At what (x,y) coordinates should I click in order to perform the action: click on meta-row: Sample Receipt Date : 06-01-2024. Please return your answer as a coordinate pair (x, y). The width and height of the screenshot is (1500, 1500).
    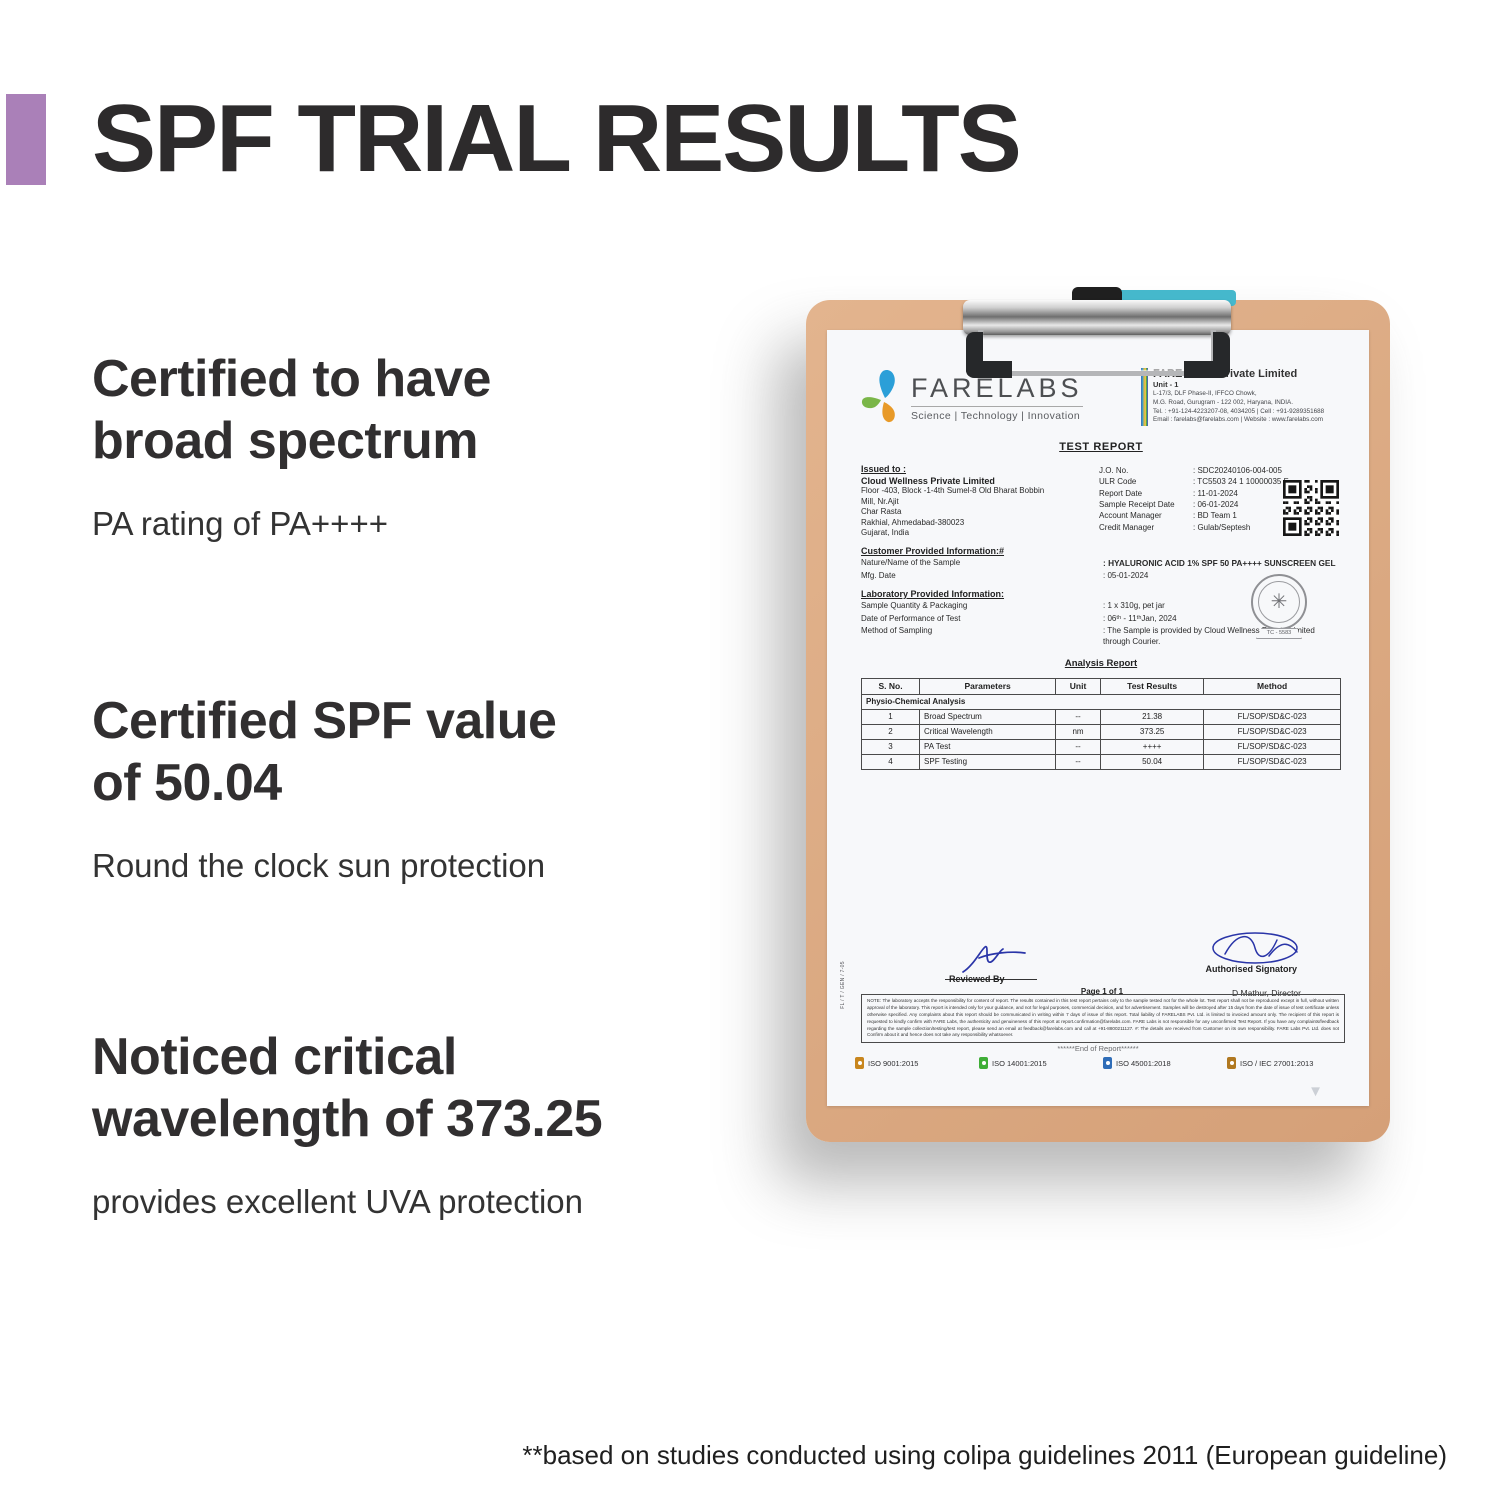
    Looking at the image, I should click on (1220, 504).